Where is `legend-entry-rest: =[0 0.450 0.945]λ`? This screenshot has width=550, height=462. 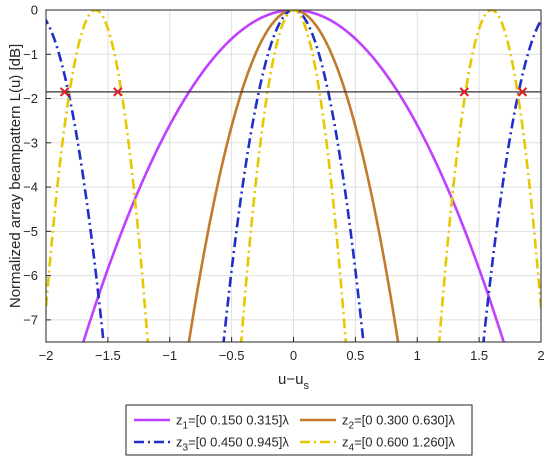 legend-entry-rest: =[0 0.450 0.945]λ is located at coordinates (238, 442).